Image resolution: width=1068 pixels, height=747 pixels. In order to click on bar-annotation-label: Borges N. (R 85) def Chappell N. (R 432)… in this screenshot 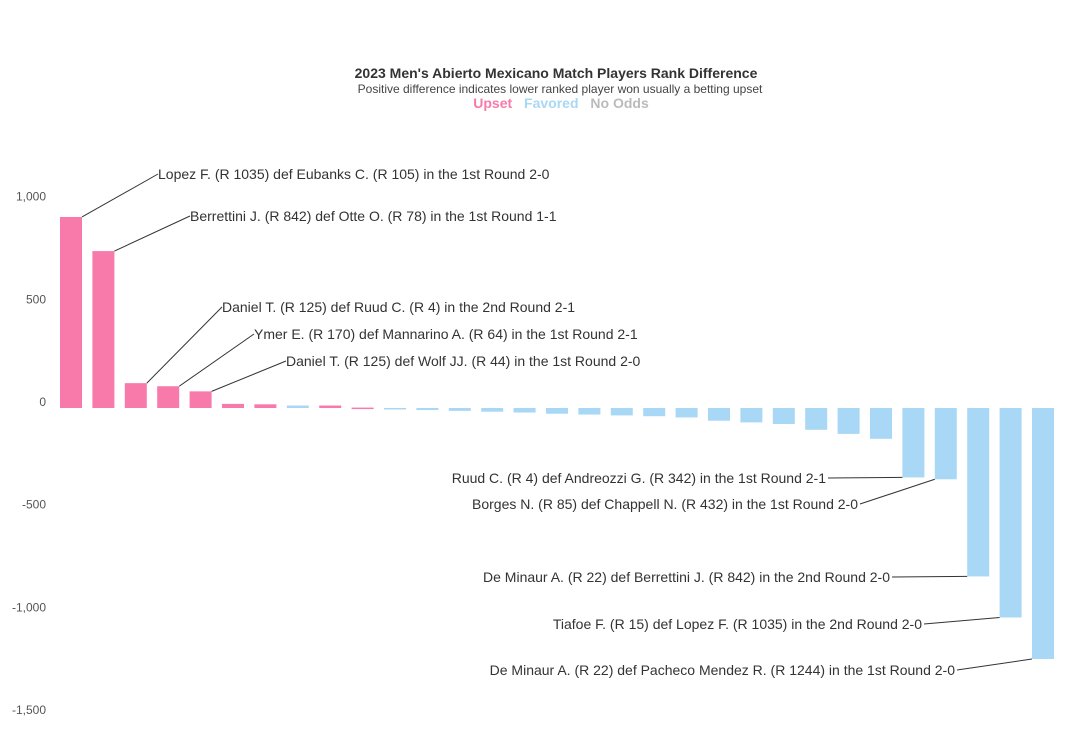, I will do `click(665, 504)`.